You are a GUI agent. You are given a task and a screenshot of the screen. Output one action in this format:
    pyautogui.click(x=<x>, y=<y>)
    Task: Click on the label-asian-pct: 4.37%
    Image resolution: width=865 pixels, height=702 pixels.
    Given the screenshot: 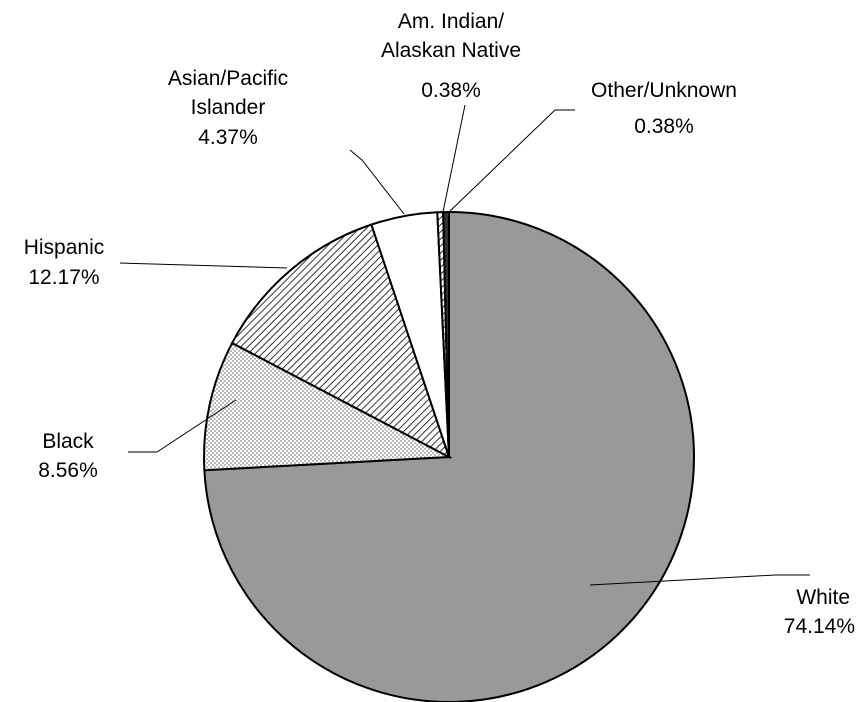 What is the action you would take?
    pyautogui.click(x=228, y=137)
    